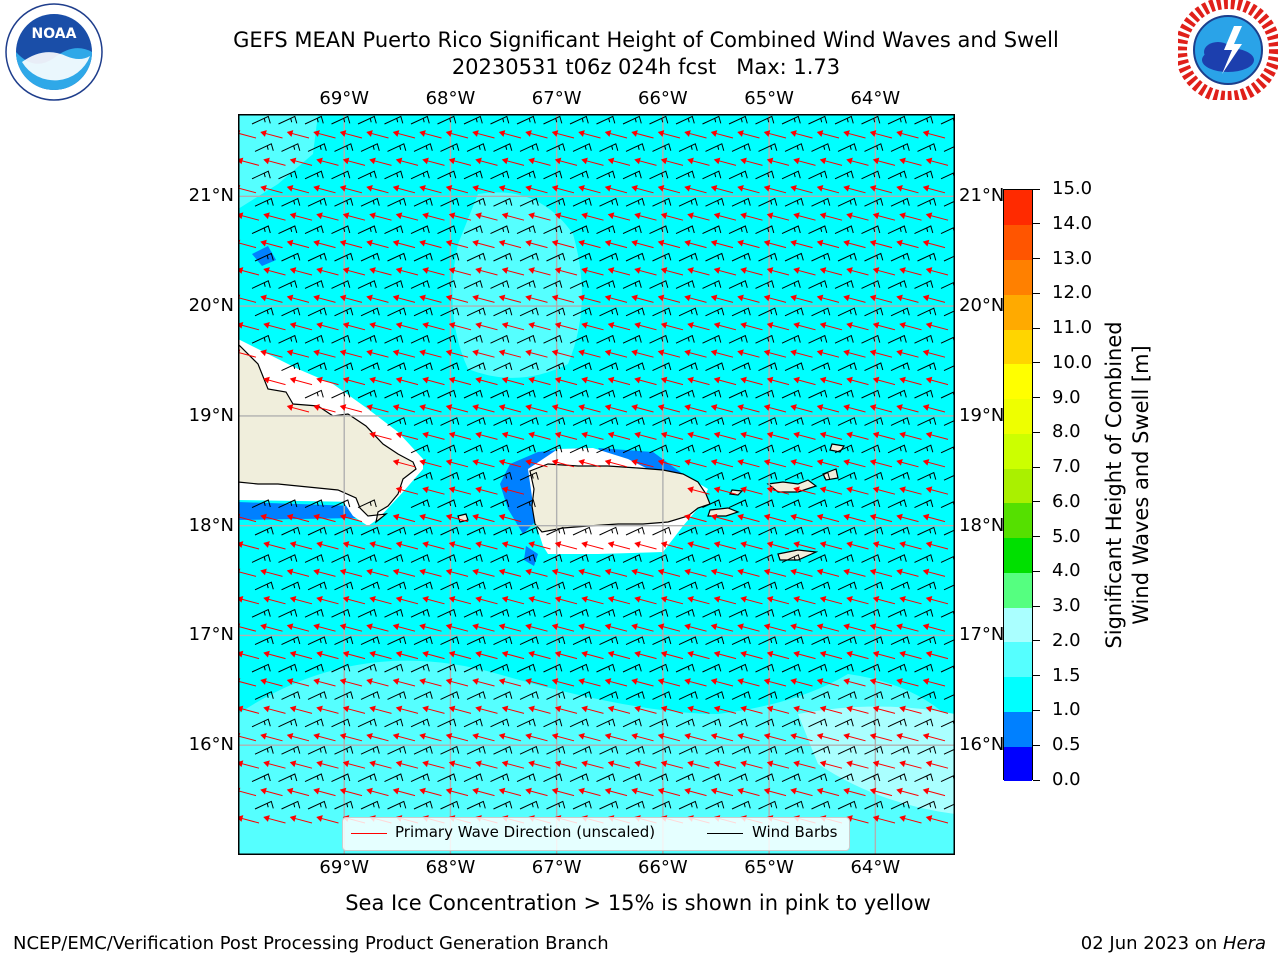  Describe the element at coordinates (982, 635) in the screenshot. I see `coordinate-label: 17°N` at that location.